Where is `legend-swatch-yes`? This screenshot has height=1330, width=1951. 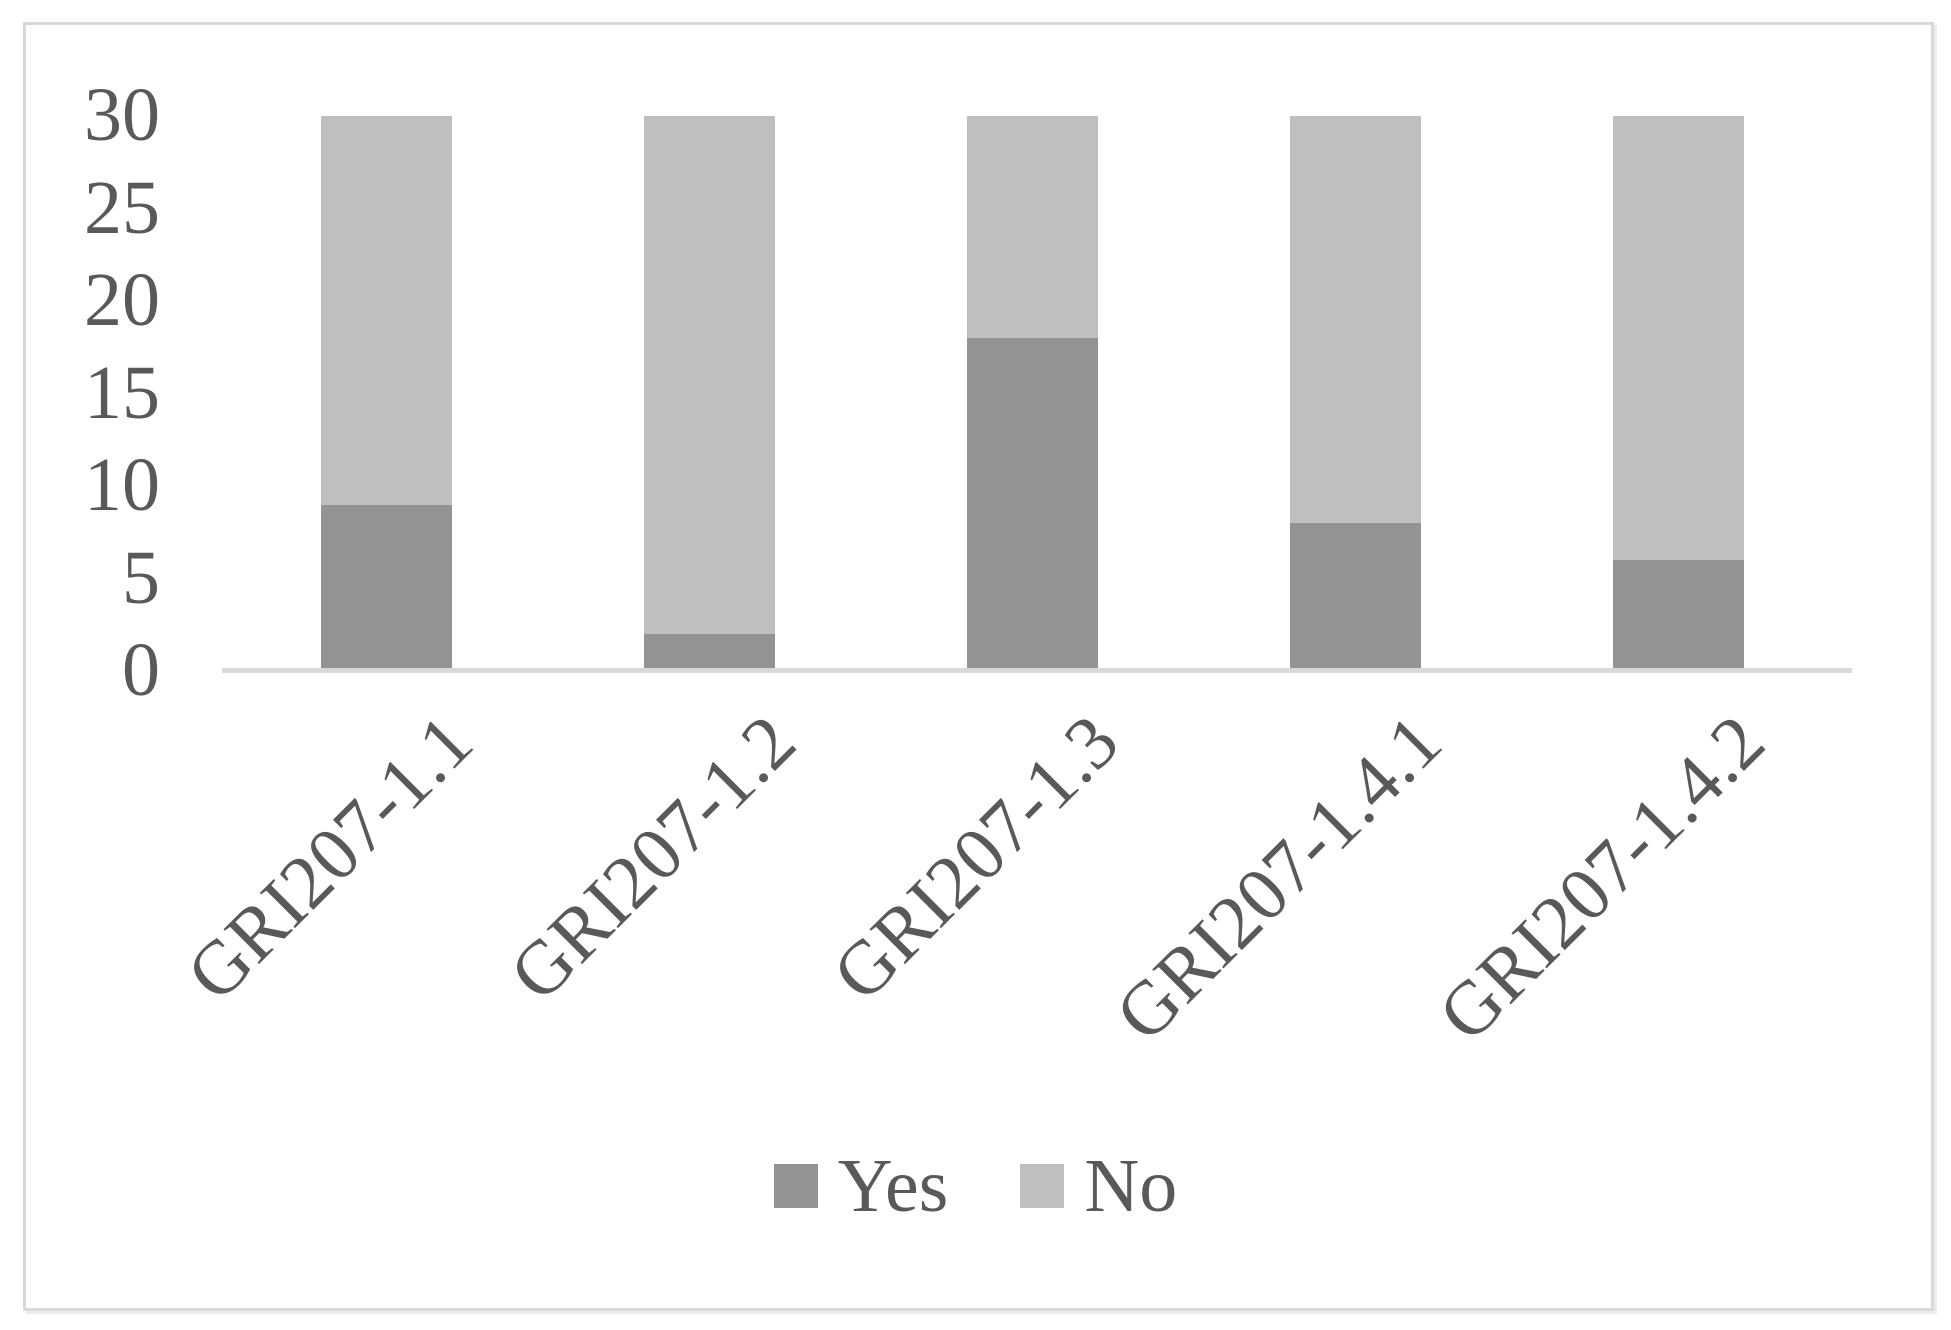
legend-swatch-yes is located at coordinates (795, 1186).